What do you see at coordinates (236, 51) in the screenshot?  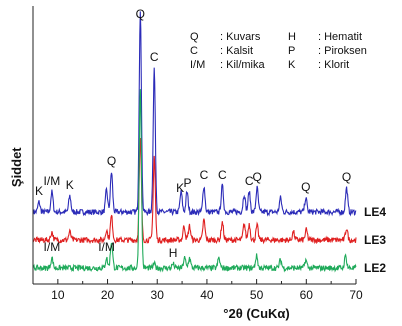 I see `legend-entry-label: : Kalsit` at bounding box center [236, 51].